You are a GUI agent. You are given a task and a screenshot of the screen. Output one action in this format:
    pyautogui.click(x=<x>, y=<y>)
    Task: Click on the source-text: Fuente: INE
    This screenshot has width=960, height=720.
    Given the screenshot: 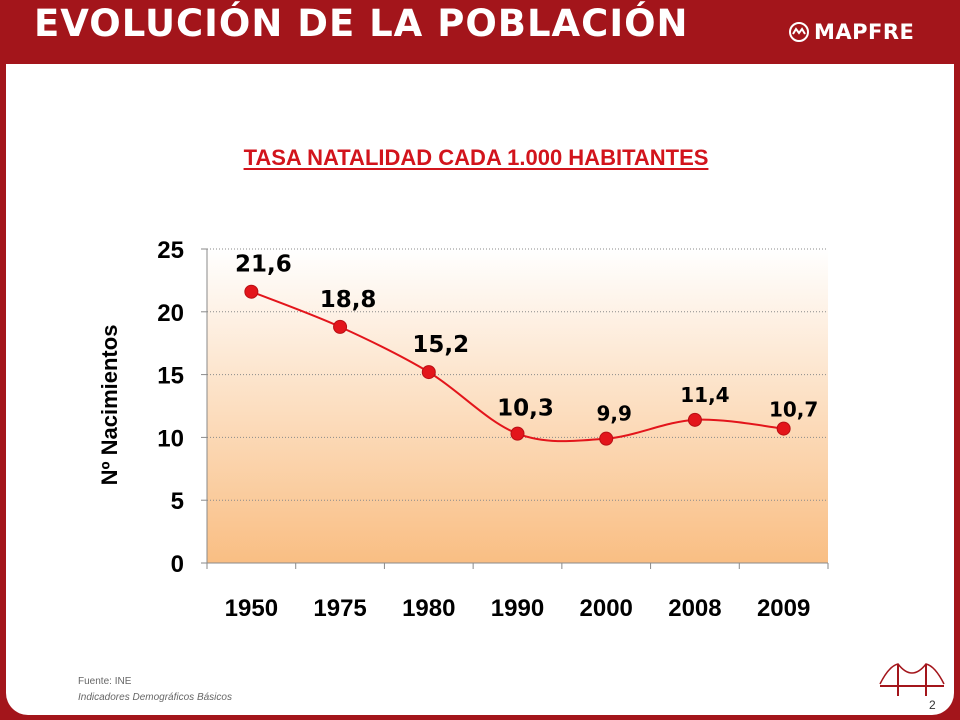 What is the action you would take?
    pyautogui.click(x=105, y=681)
    